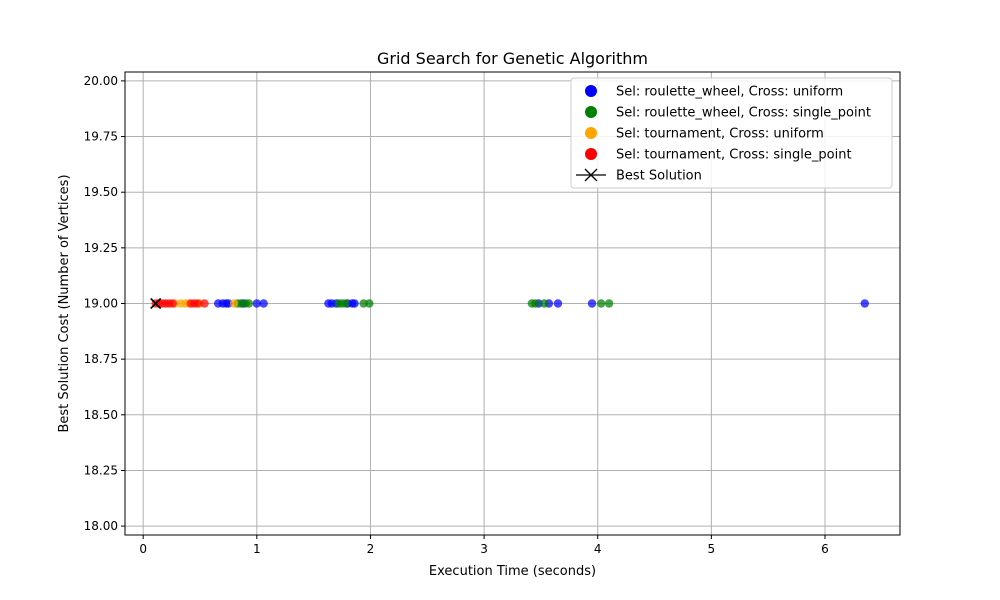 The height and width of the screenshot is (600, 1000). I want to click on data-points, so click(509, 303).